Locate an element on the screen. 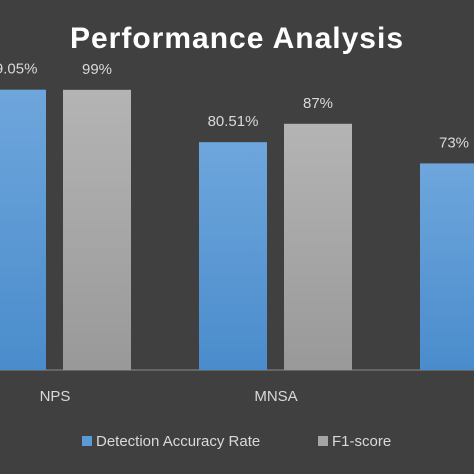 This screenshot has width=474, height=474. x-tick-label: NPS is located at coordinates (55, 396).